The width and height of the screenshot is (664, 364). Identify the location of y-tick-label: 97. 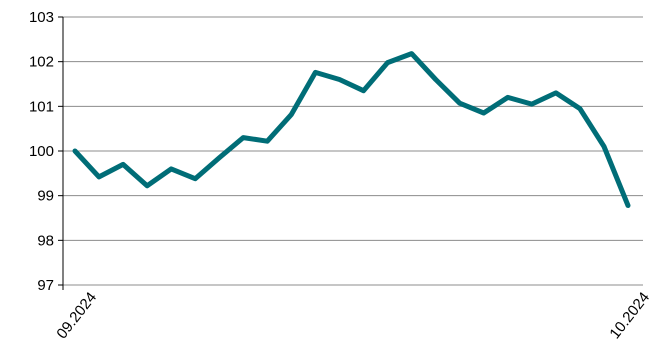
(45, 285).